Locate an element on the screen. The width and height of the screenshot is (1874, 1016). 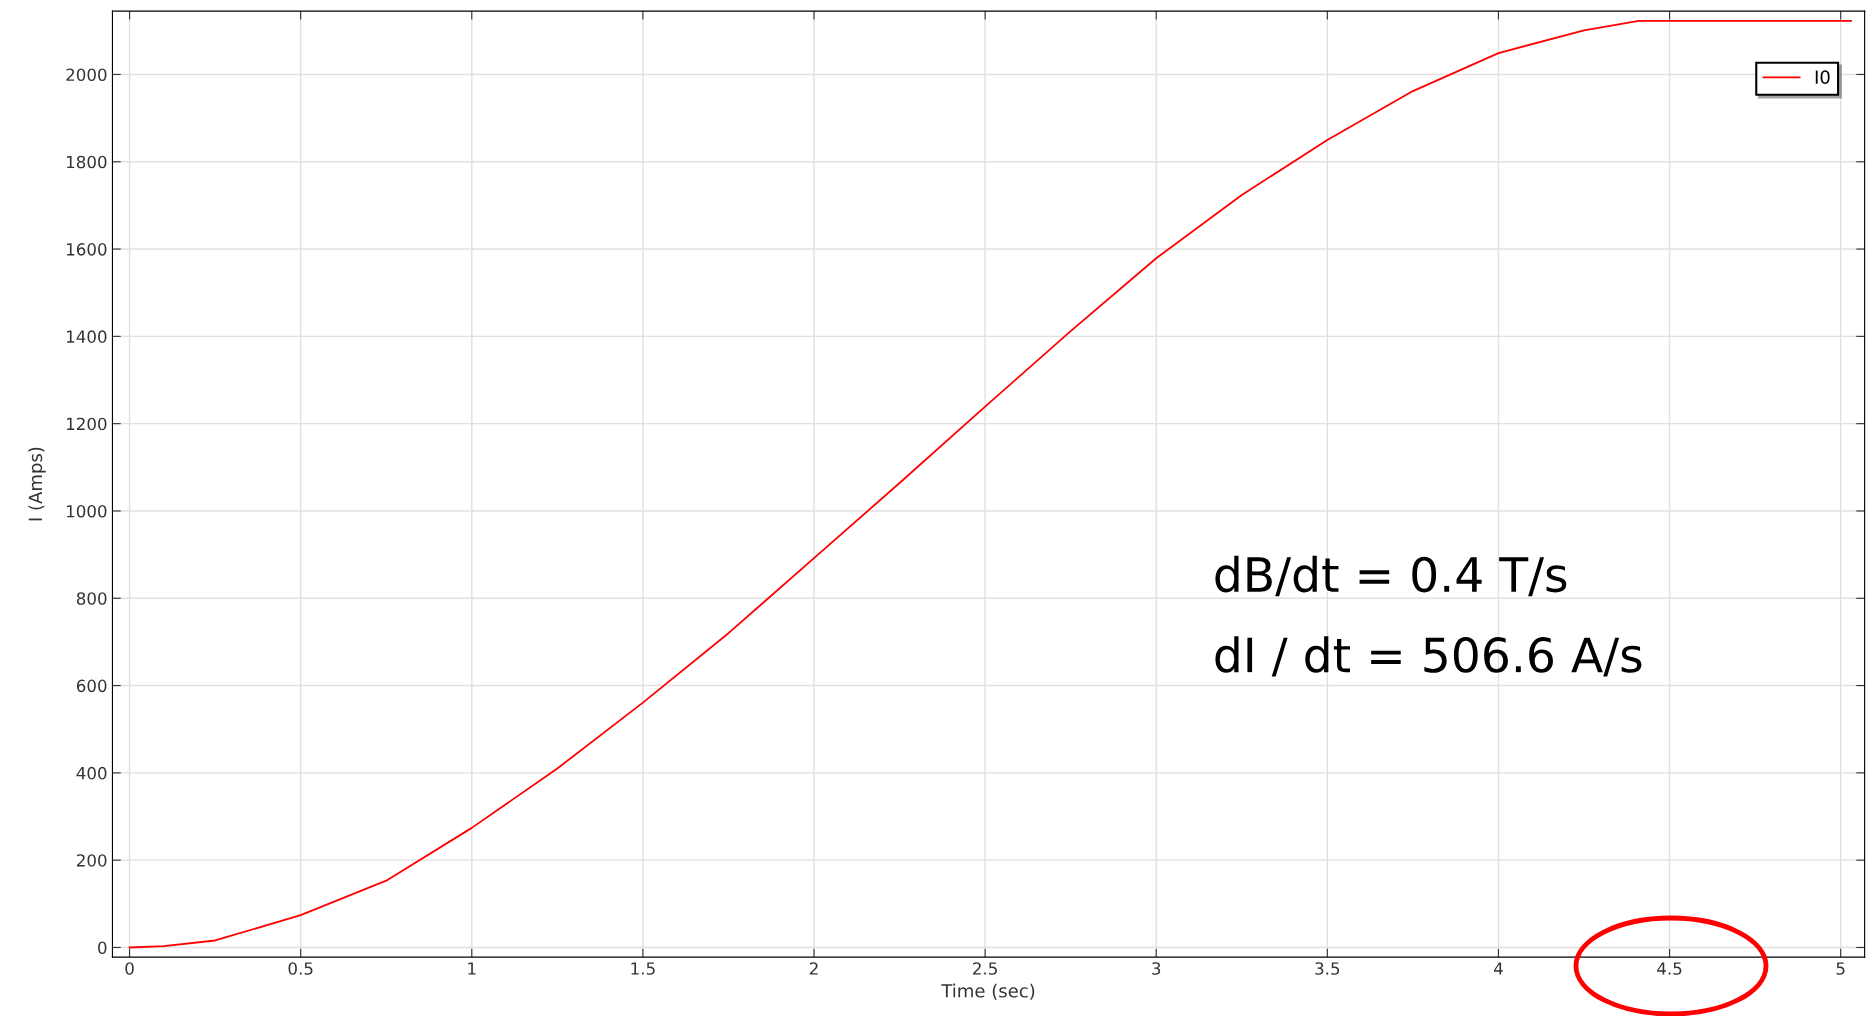
y-tick-label: 1200 is located at coordinates (86, 424).